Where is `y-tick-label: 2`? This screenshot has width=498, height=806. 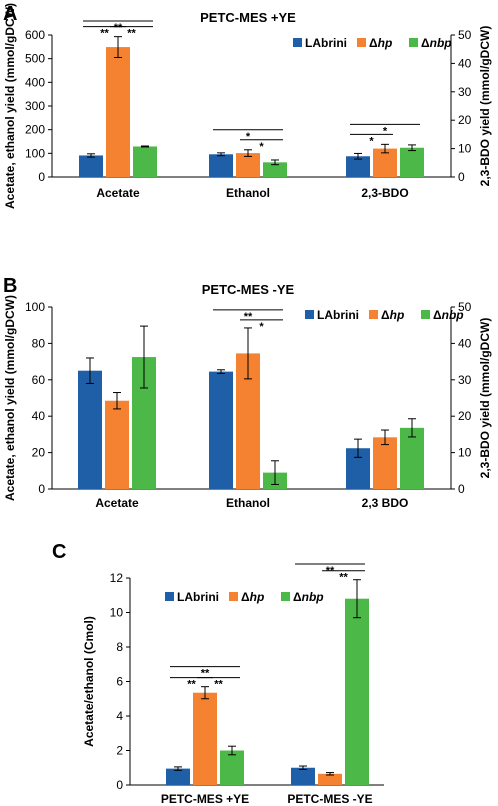
y-tick-label: 2 is located at coordinates (119, 751).